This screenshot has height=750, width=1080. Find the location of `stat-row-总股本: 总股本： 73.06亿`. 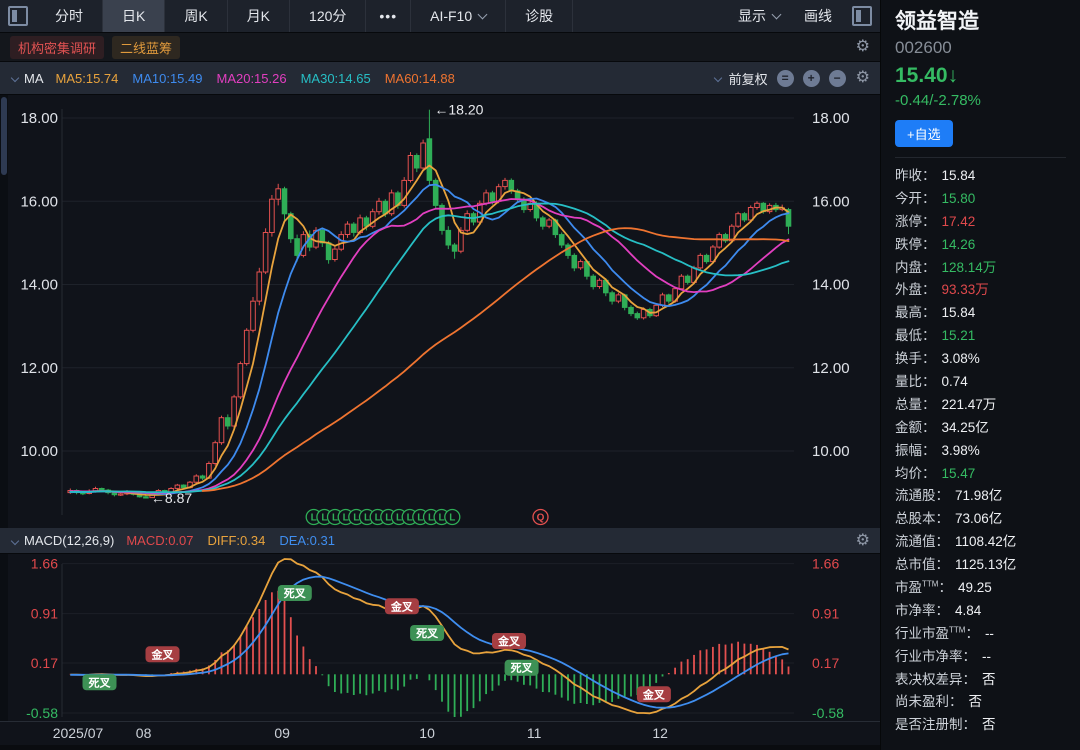

stat-row-总股本: 总股本： 73.06亿 is located at coordinates (987, 518).